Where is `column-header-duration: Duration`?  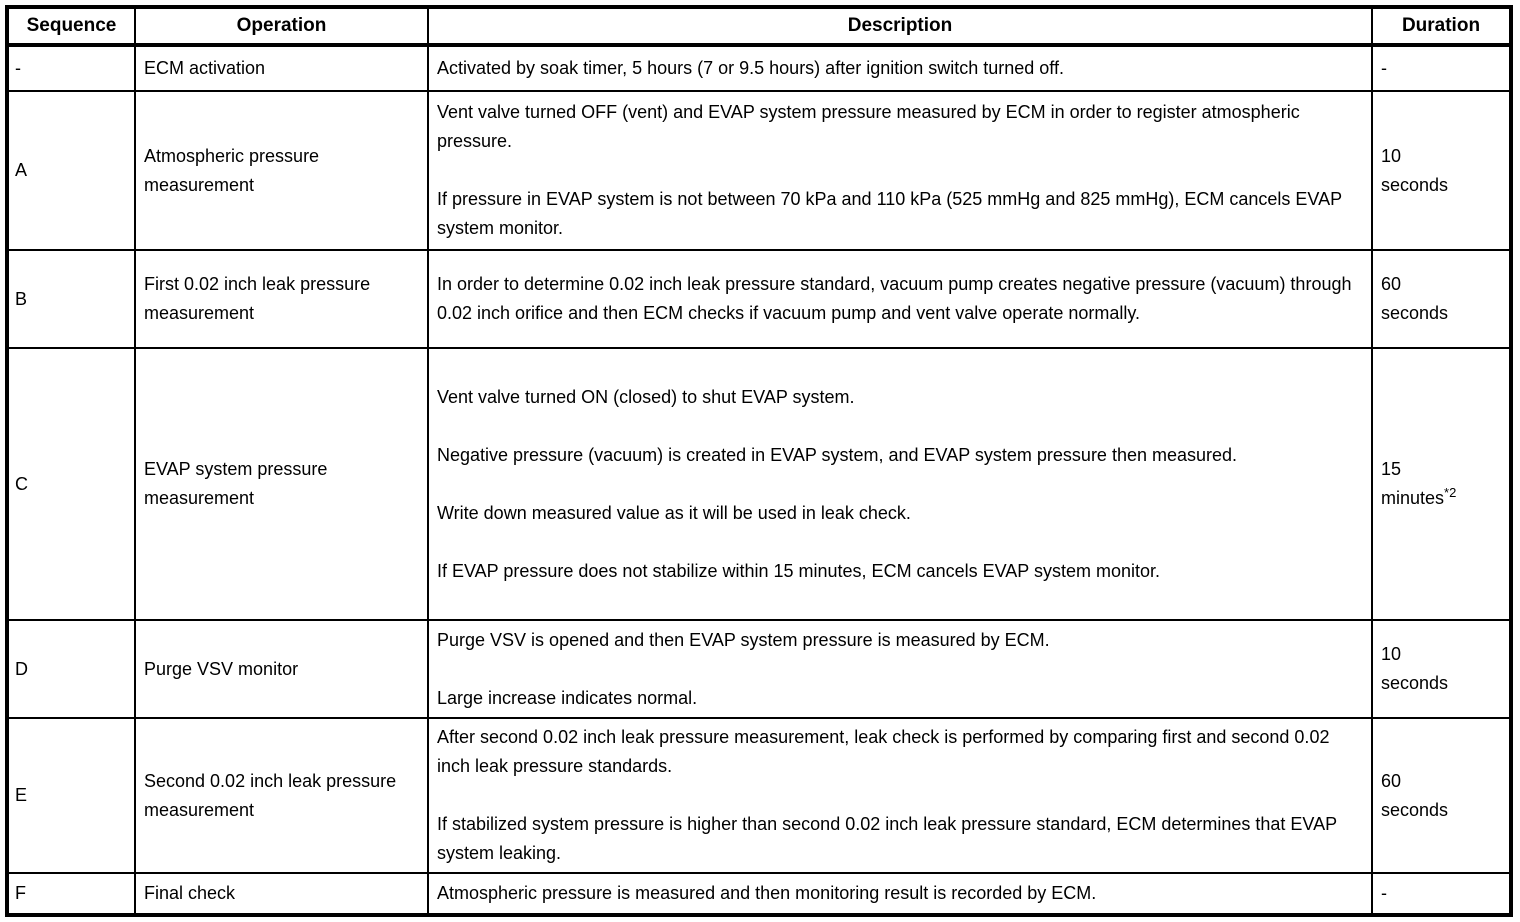 column-header-duration: Duration is located at coordinates (1441, 26).